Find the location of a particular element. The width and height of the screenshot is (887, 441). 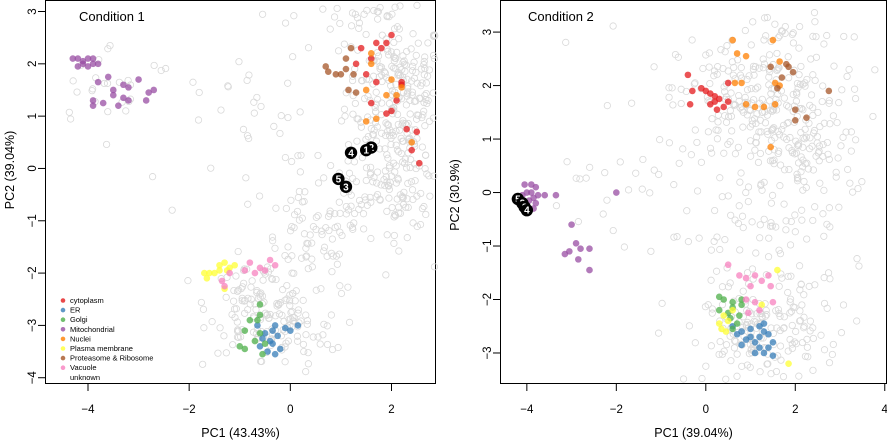

legend-label: Plasma membrane is located at coordinates (101, 348).